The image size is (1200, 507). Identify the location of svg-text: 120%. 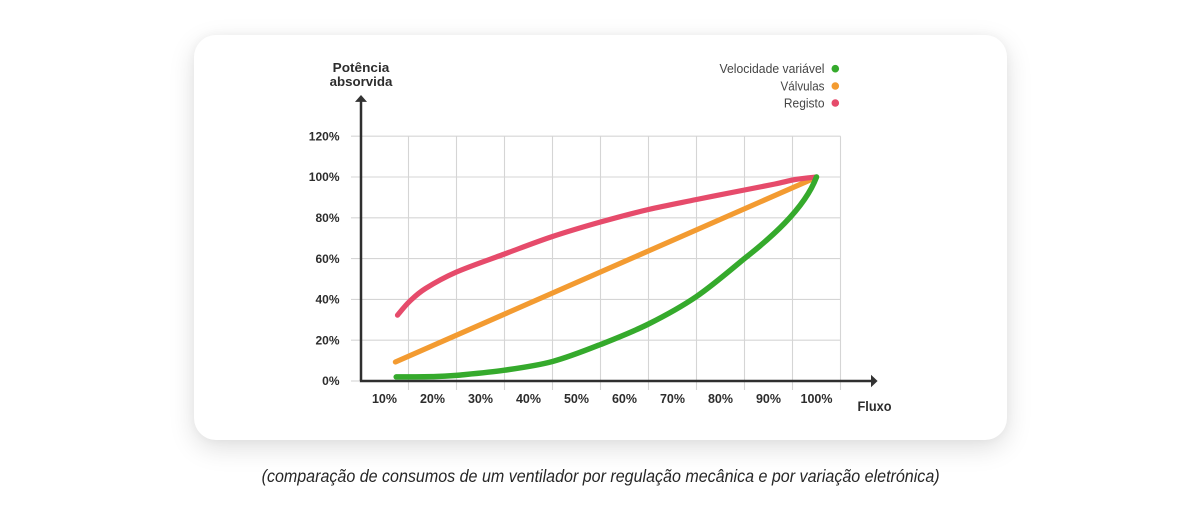
(324, 136).